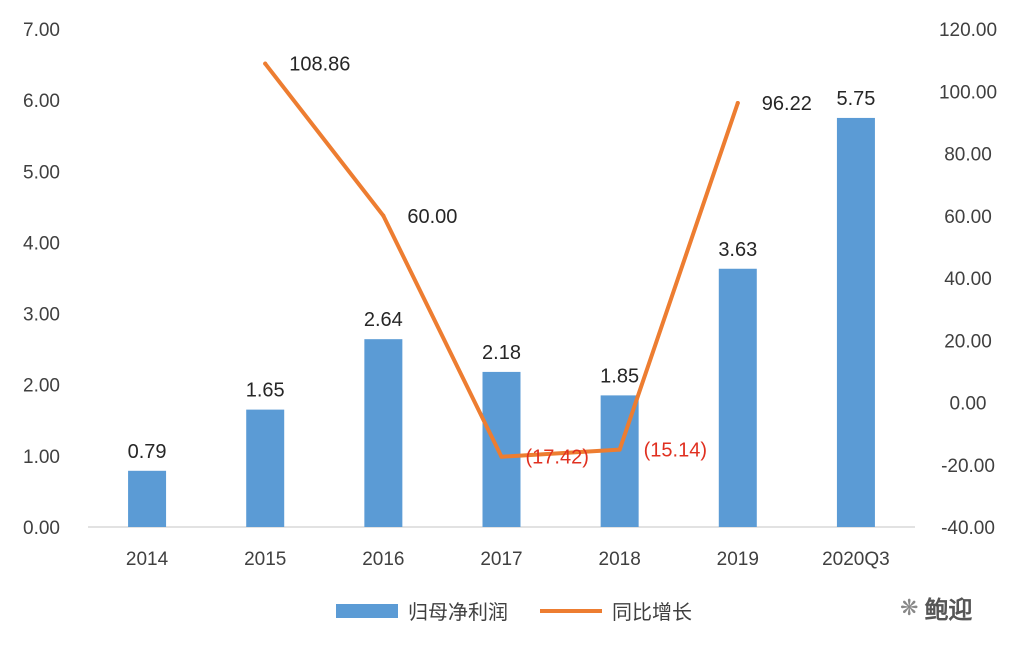  Describe the element at coordinates (147, 452) in the screenshot. I see `bar-value-label: 0.79` at that location.